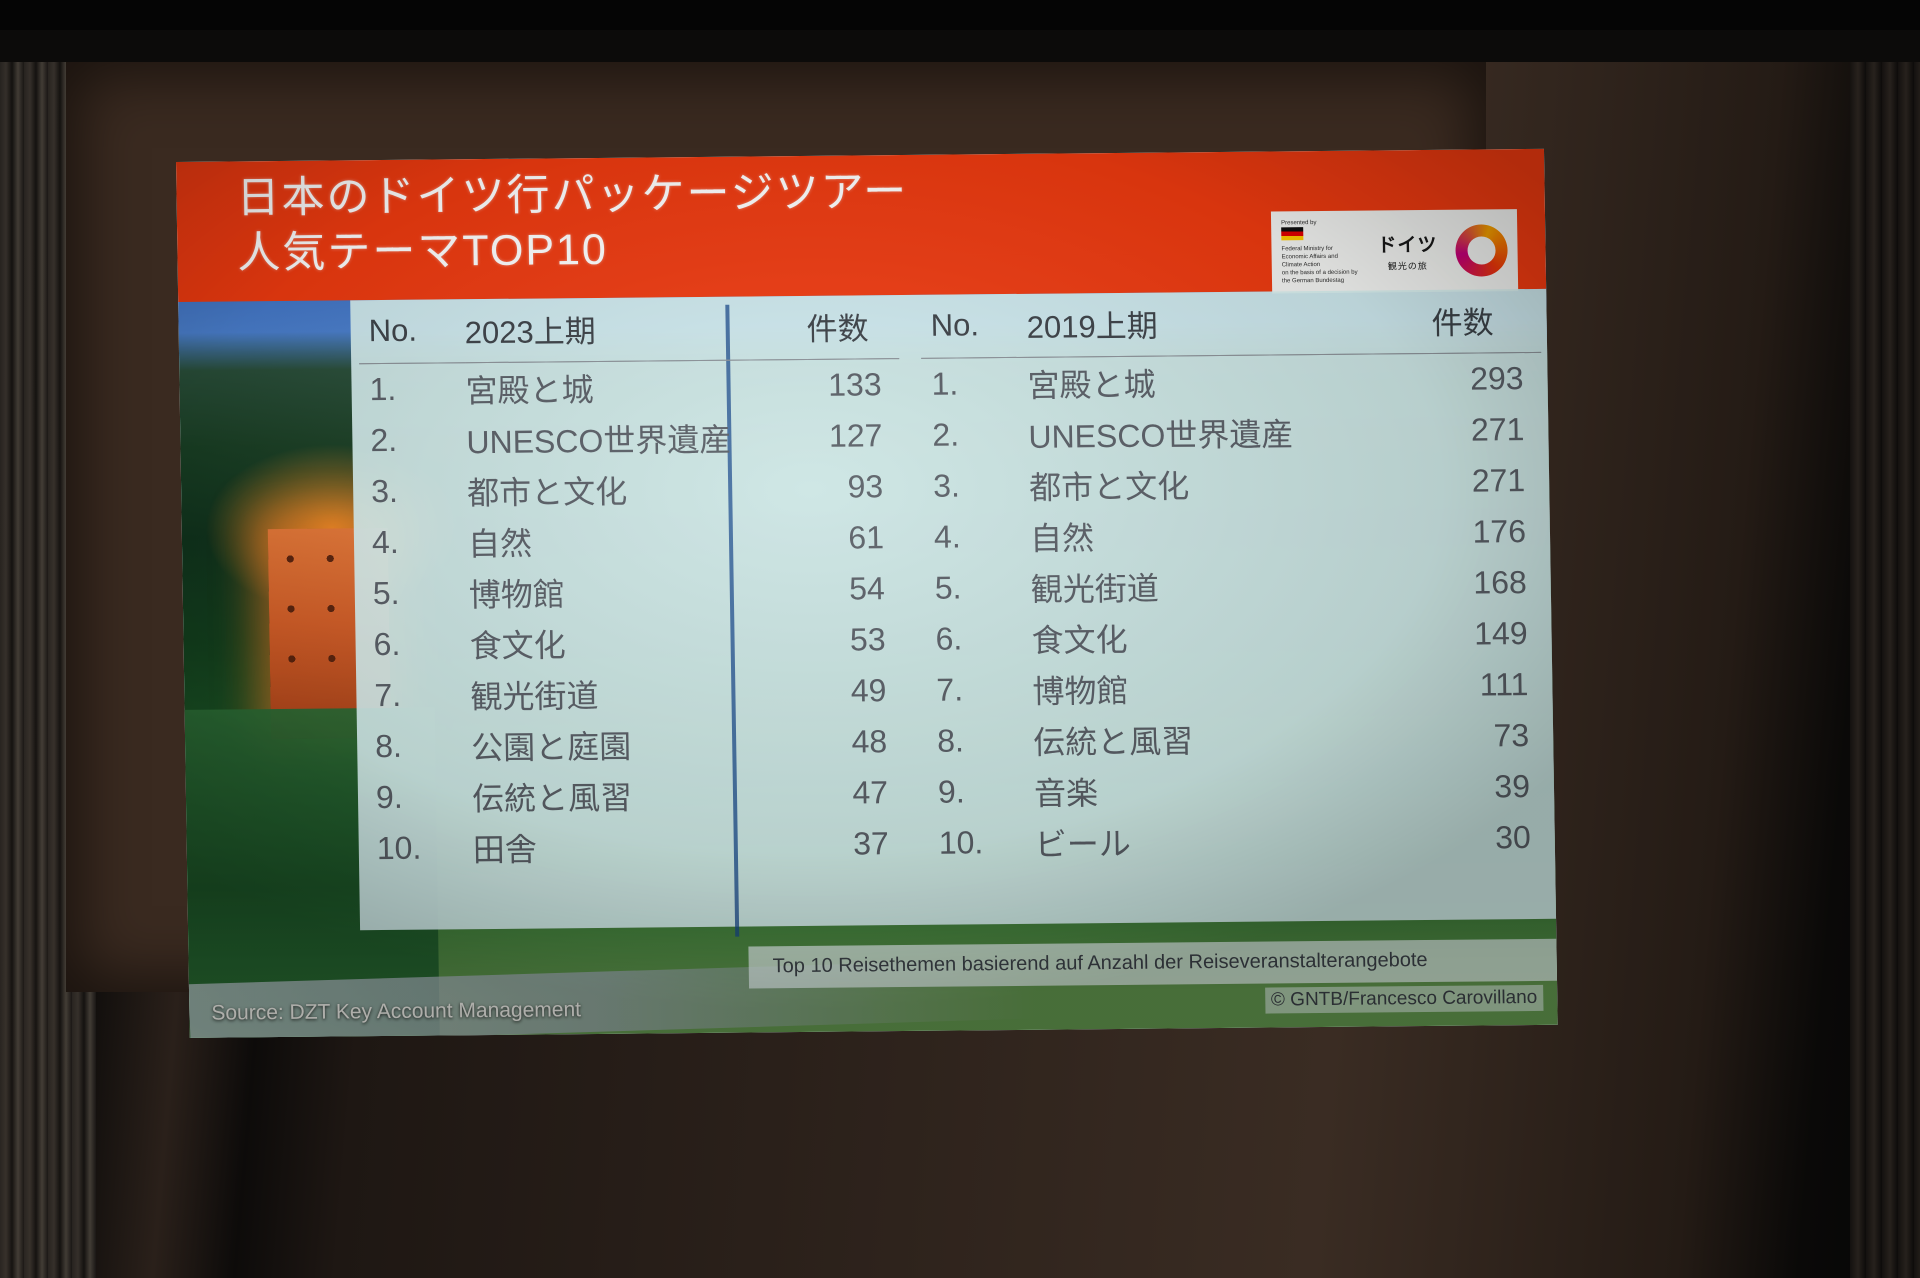  I want to click on table-row: 6. 食文化 53, so click(633, 642).